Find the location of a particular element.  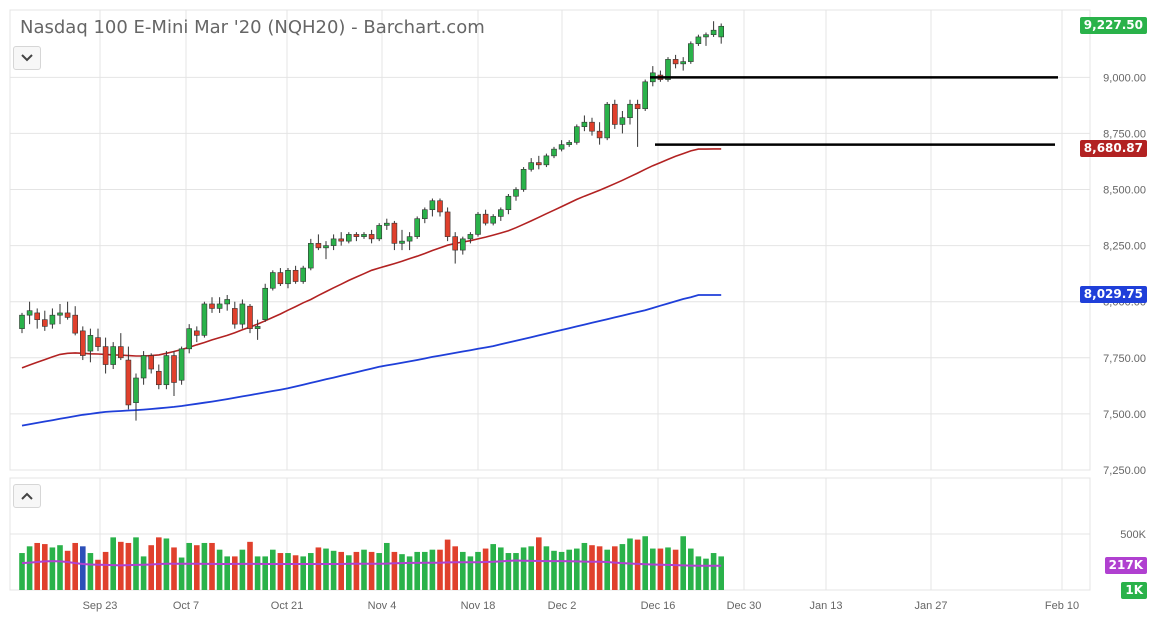

ma-long-badge: 8,029.75 is located at coordinates (1113, 295).